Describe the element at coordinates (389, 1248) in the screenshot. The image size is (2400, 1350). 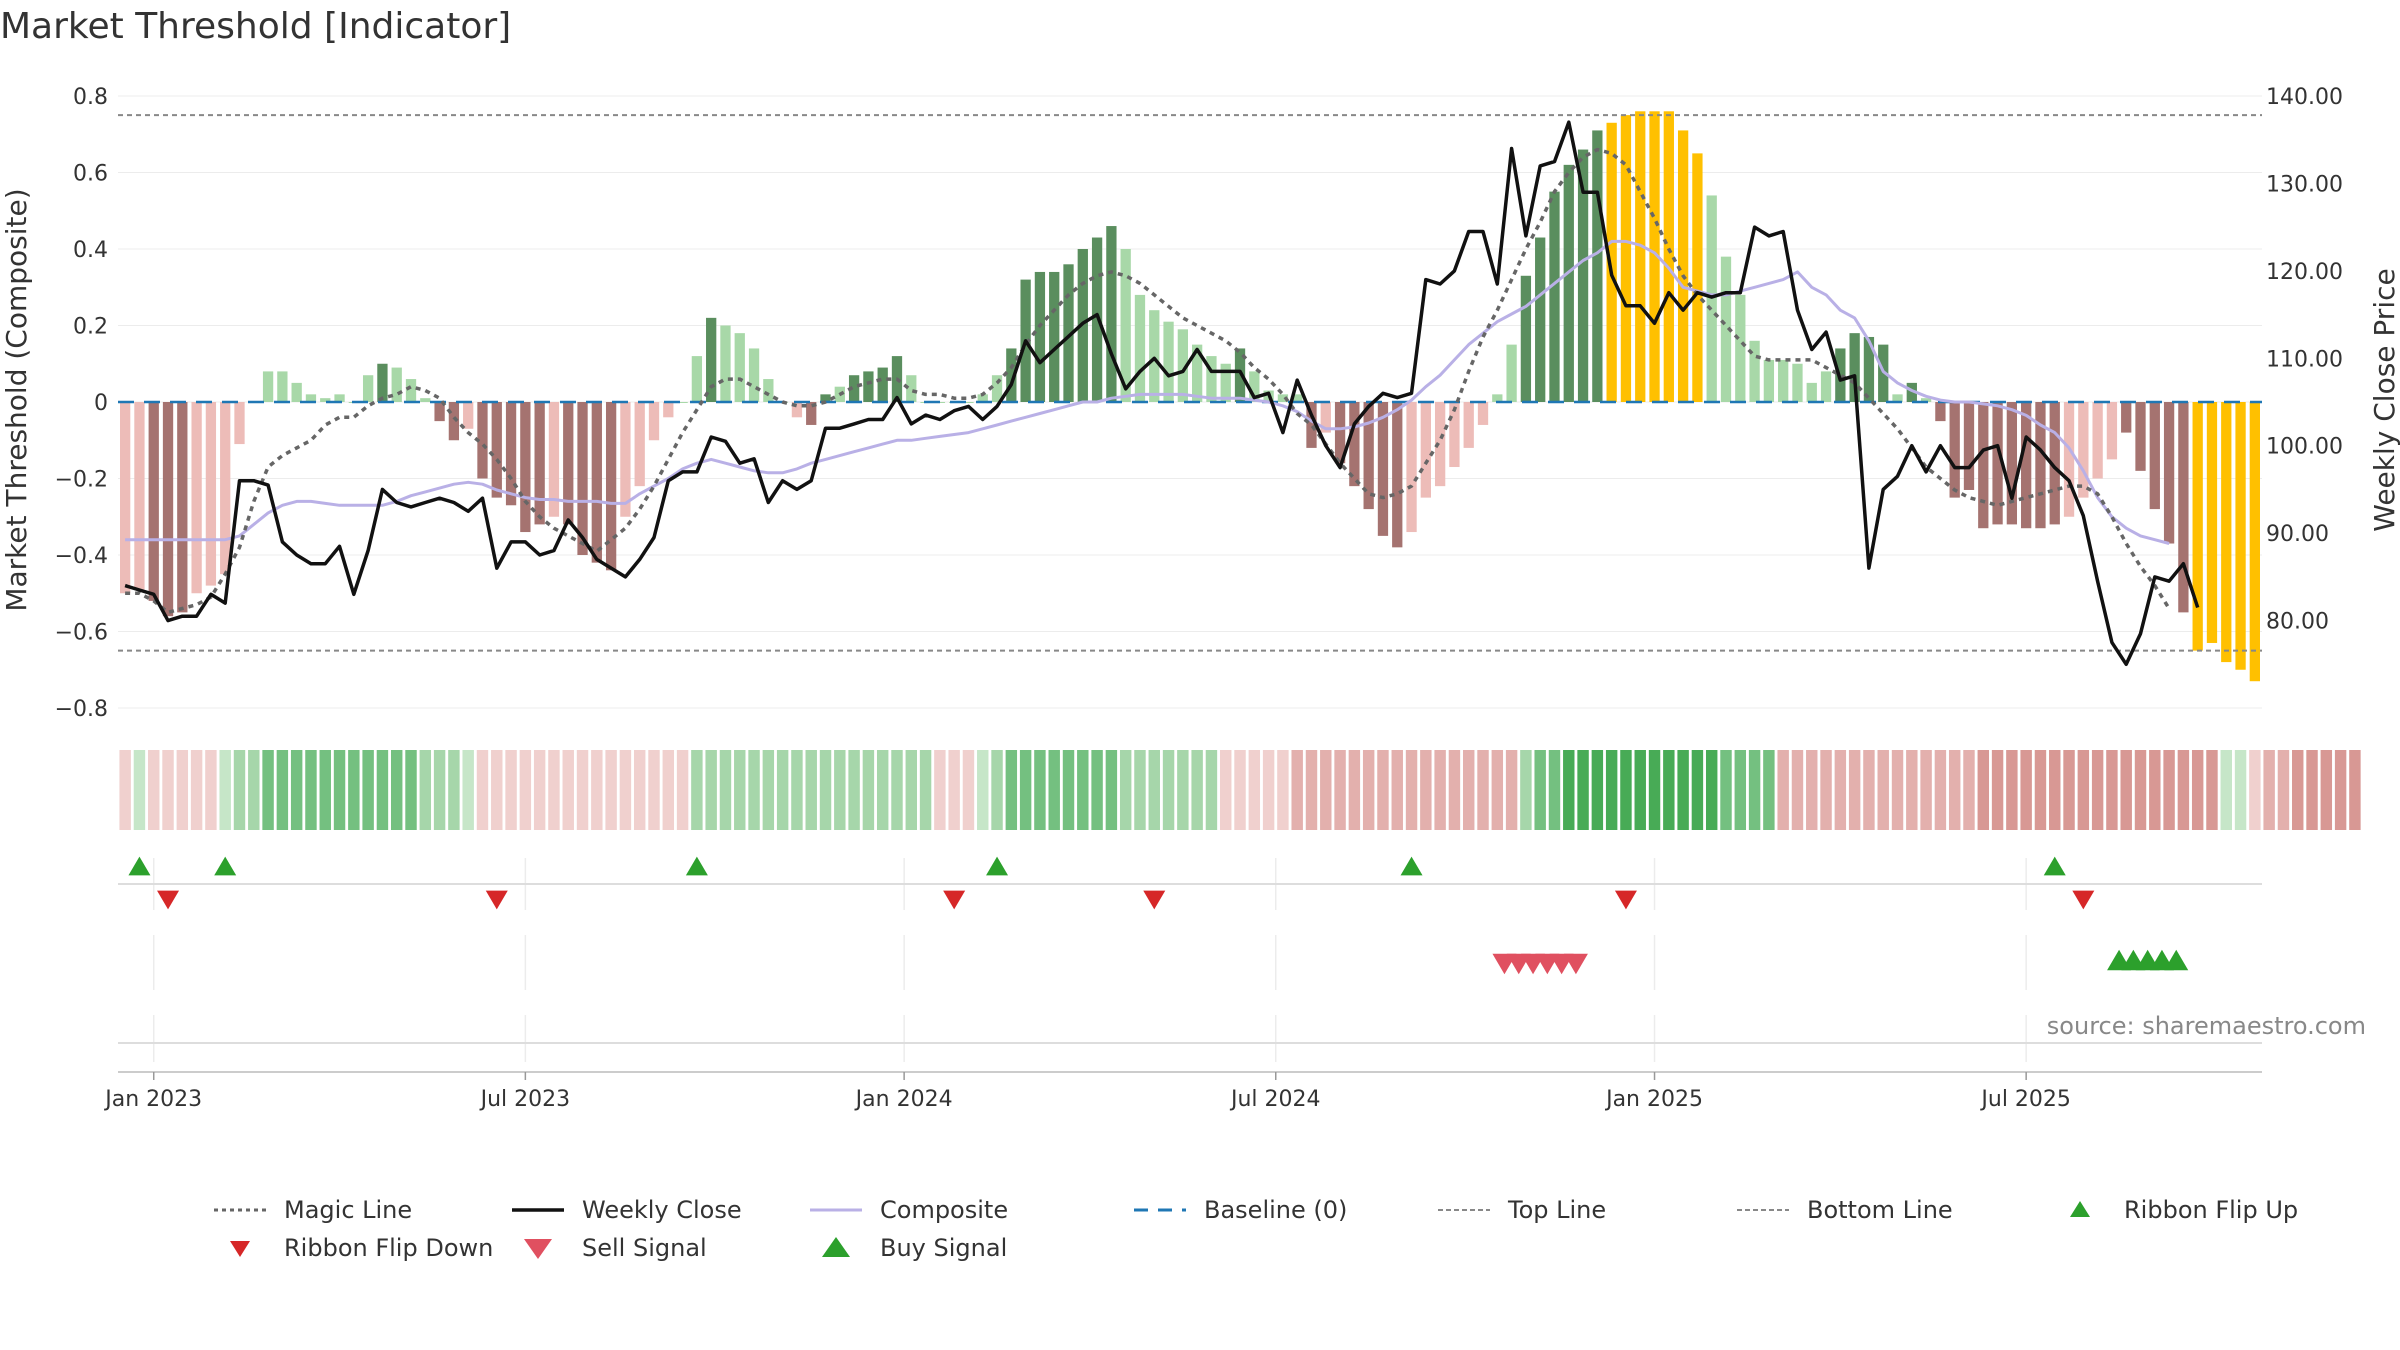
I see `legend-label: Ribbon Flip Down` at that location.